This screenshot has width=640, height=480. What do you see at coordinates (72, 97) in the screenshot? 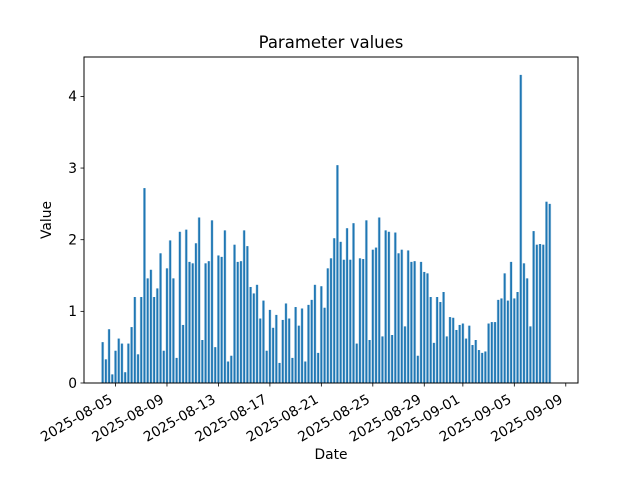
I see `y-axis-tick-label: 4` at bounding box center [72, 97].